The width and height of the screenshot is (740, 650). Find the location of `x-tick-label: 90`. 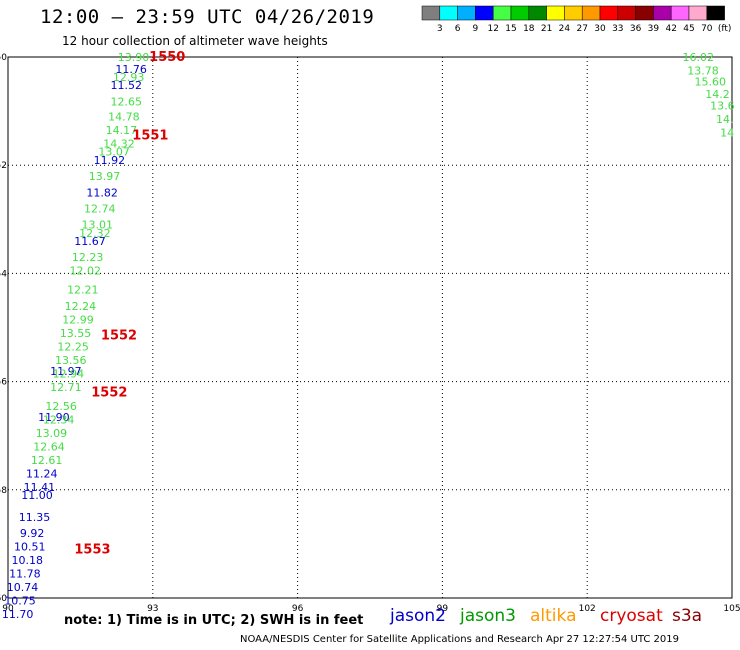

x-tick-label: 90 is located at coordinates (8, 609).